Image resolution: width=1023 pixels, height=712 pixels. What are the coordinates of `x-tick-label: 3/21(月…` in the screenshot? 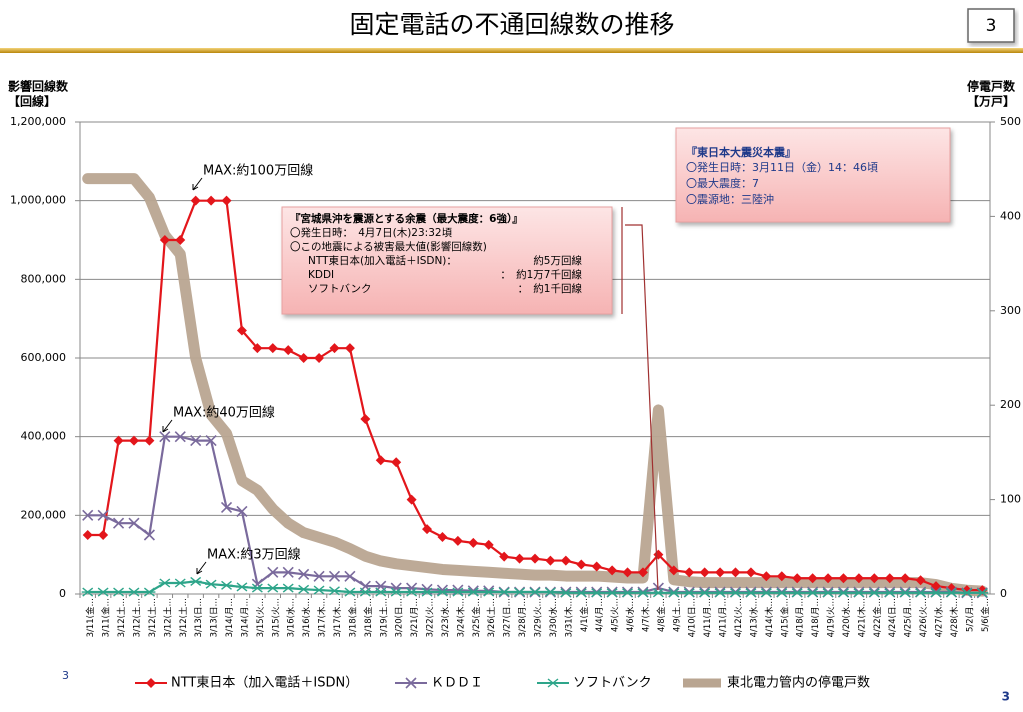 It's located at (415, 617).